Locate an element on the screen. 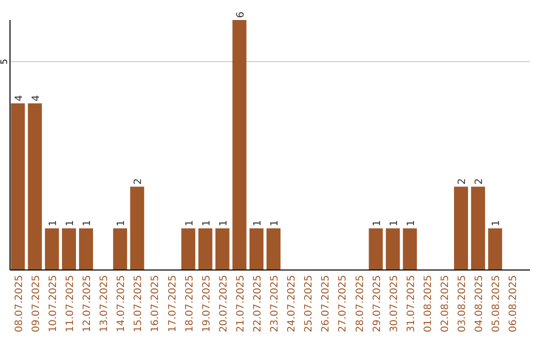 The height and width of the screenshot is (340, 540). x-tick-label: 29.07.2025 is located at coordinates (377, 303).